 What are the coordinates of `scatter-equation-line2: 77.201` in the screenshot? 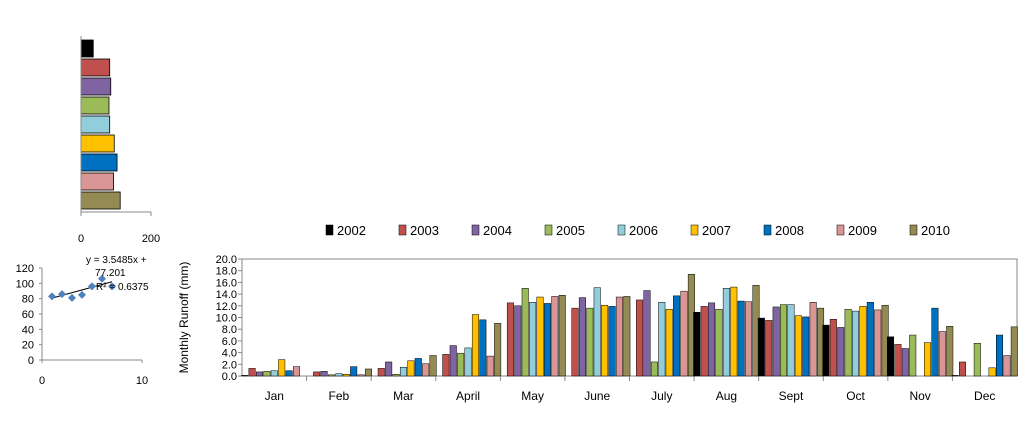 It's located at (110, 273).